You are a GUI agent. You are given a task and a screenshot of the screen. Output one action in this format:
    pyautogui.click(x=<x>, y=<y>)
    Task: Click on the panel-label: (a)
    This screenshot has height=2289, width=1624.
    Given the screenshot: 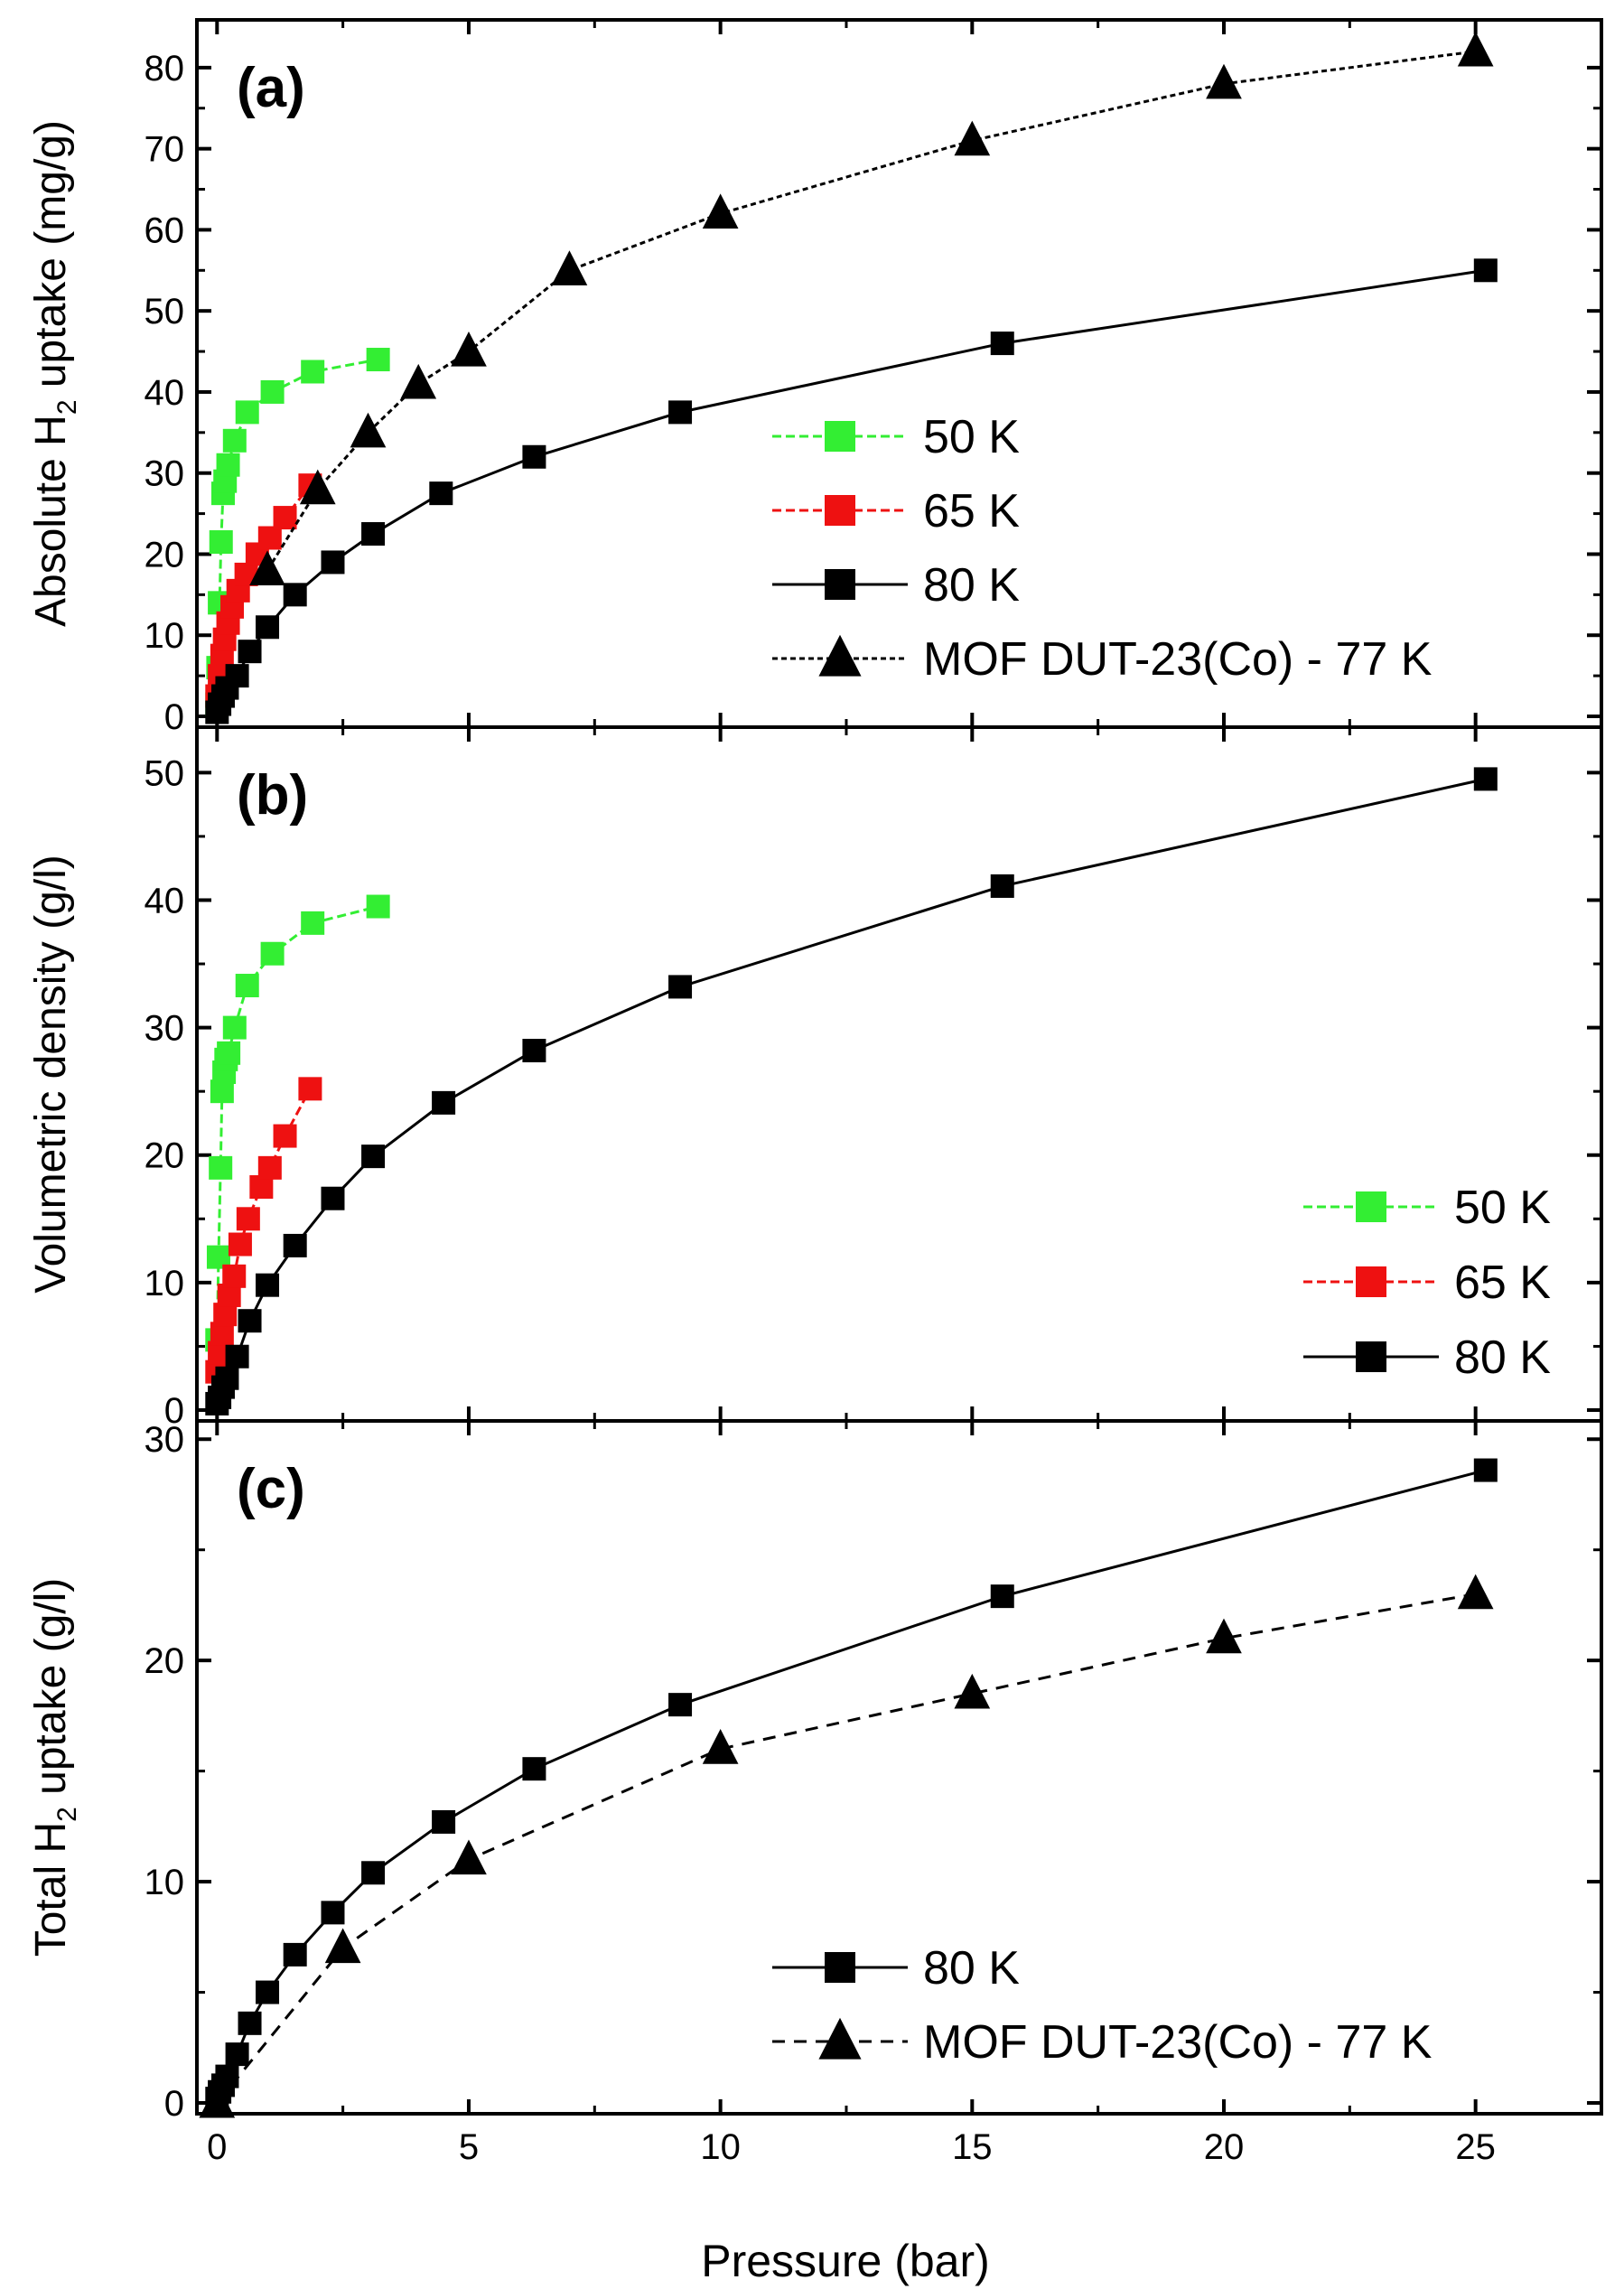 What is the action you would take?
    pyautogui.click(x=271, y=88)
    